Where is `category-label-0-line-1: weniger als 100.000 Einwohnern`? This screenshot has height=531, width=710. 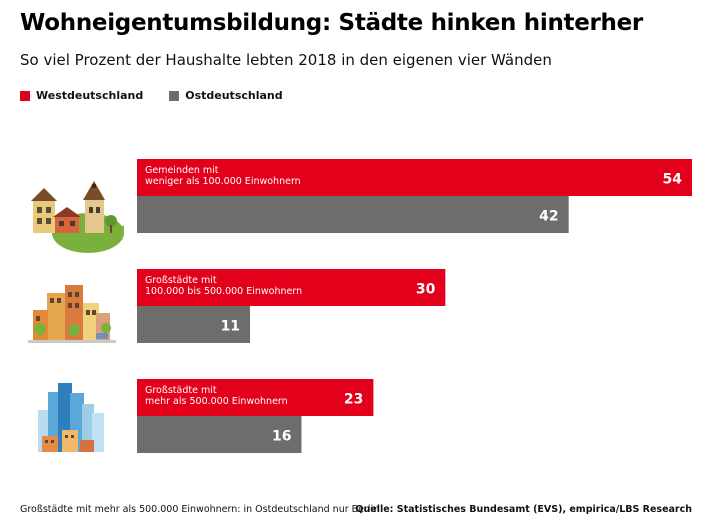
category-label-0-line-1: weniger als 100.000 Einwohnern is located at coordinates (223, 181).